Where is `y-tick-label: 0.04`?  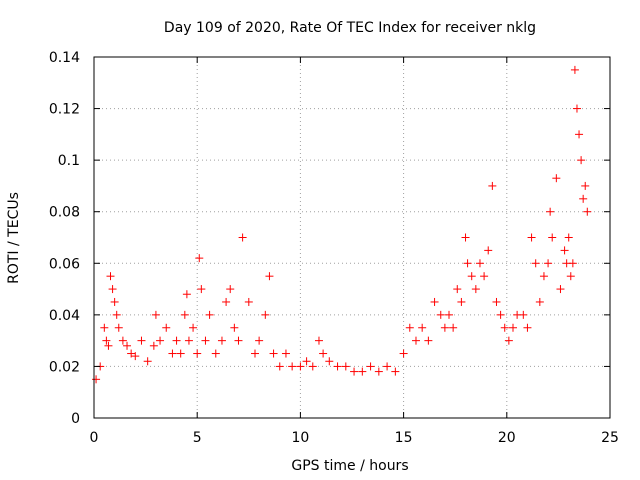 y-tick-label: 0.04 is located at coordinates (64, 316).